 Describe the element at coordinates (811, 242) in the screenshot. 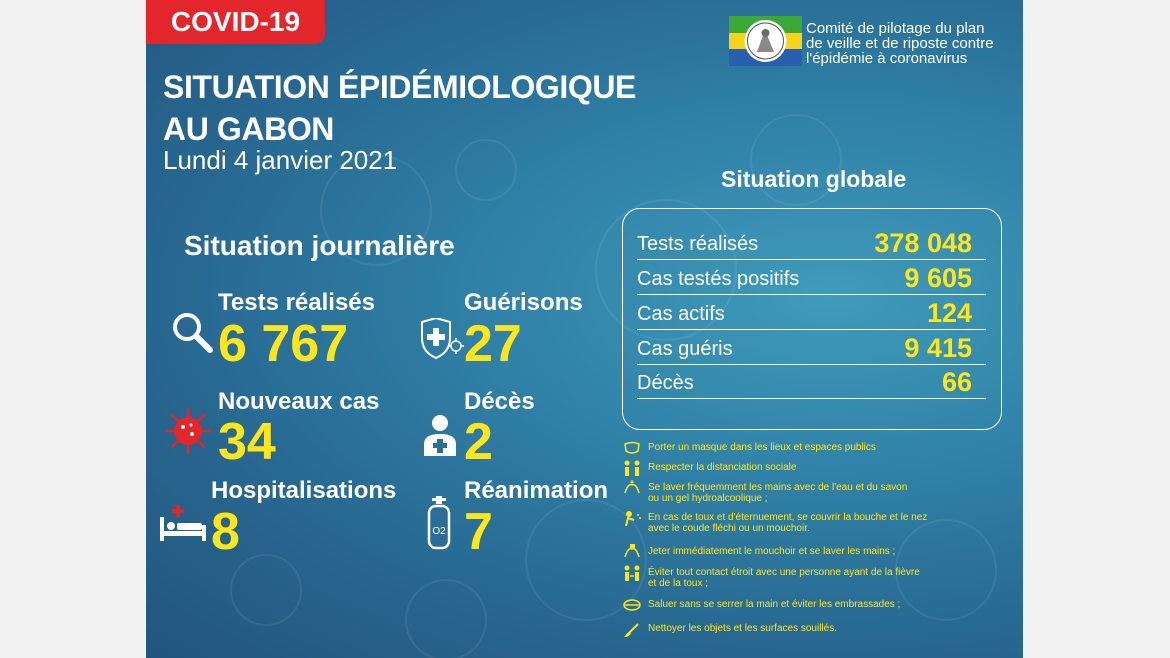

I see `global-row: Tests réalisés 378 048` at that location.